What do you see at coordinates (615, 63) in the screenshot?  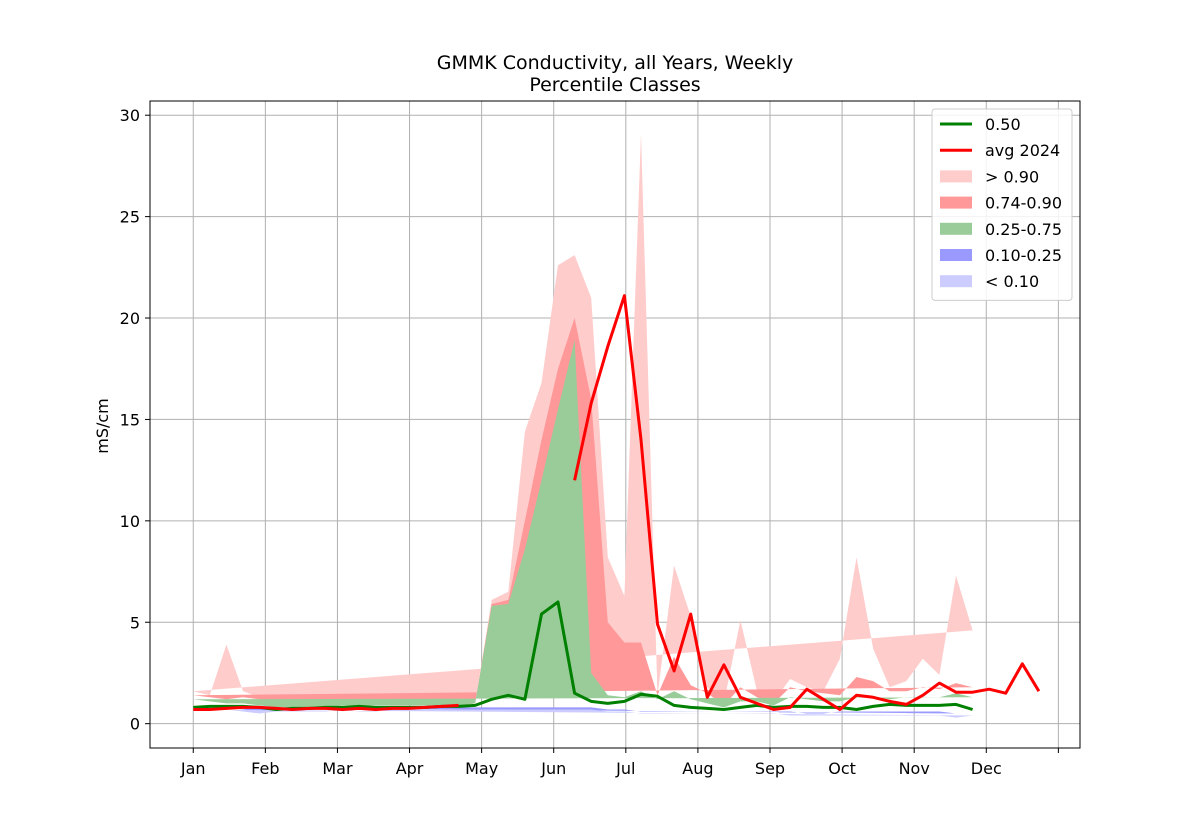 I see `chart-title: GMMK Conductivity, all Years, Weekly` at bounding box center [615, 63].